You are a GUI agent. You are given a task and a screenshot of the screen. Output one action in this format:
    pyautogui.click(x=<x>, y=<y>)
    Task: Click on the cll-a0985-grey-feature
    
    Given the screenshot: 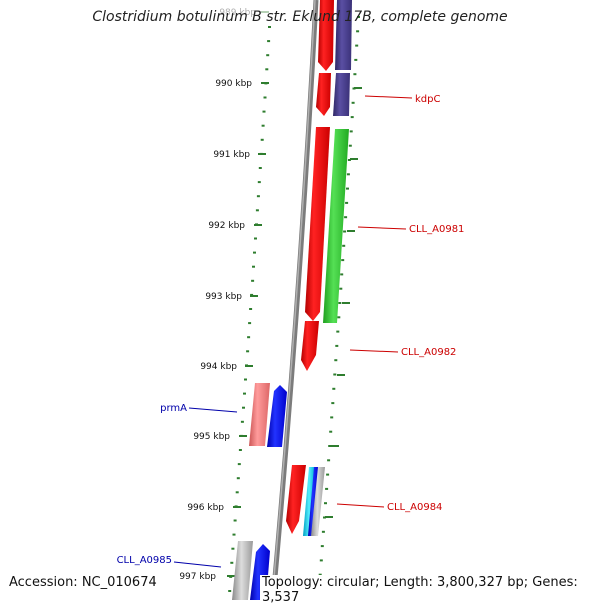 What is the action you would take?
    pyautogui.click(x=242, y=570)
    